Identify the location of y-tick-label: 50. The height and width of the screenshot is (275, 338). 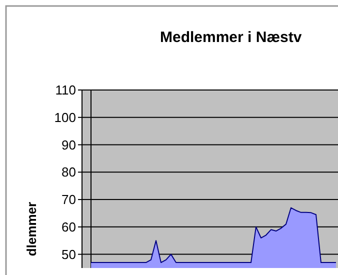
(69, 254).